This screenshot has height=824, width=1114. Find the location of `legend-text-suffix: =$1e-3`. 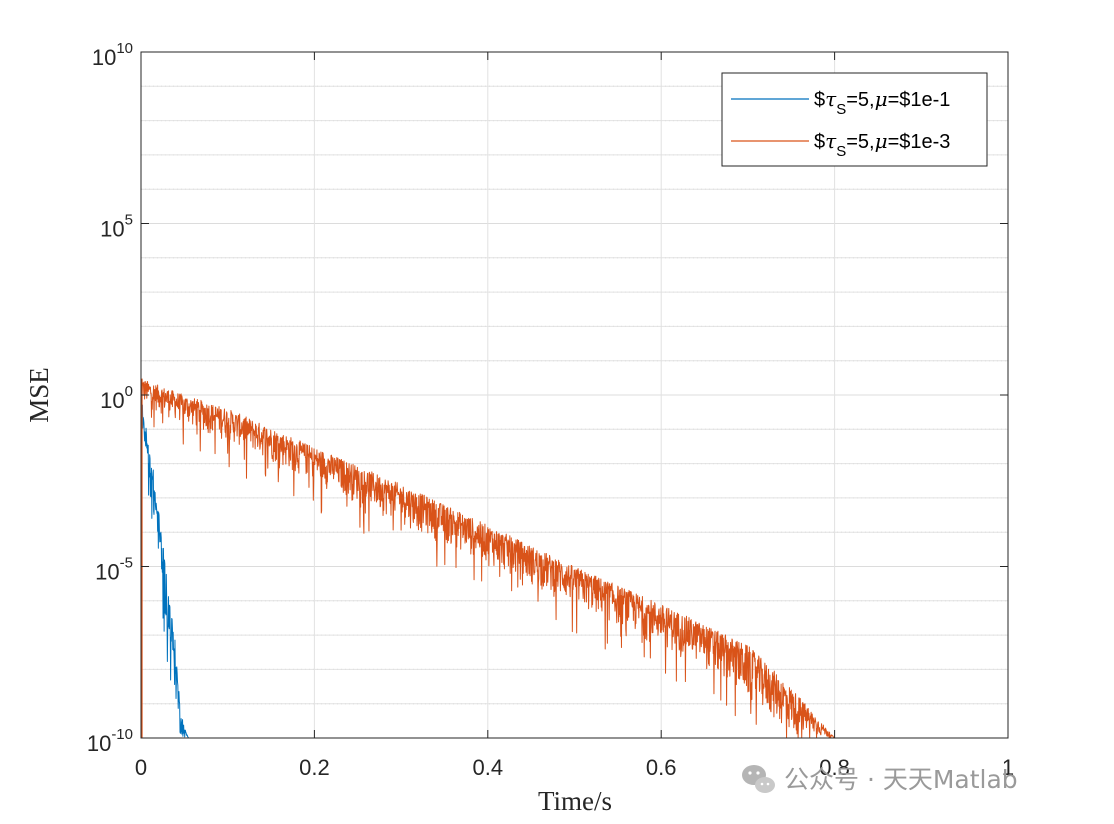

legend-text-suffix: =$1e-3 is located at coordinates (919, 142).